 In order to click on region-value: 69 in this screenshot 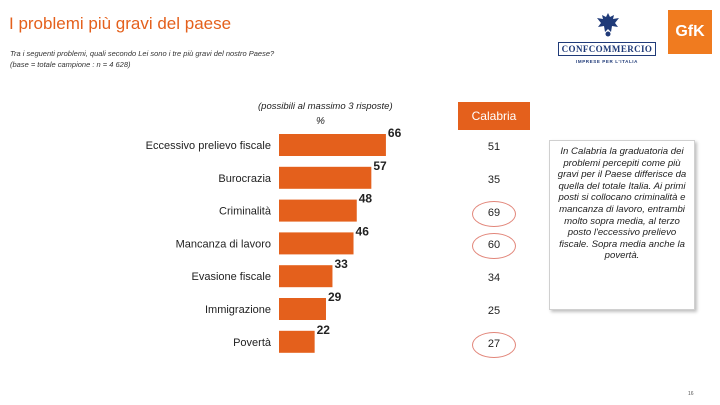, I will do `click(494, 212)`.